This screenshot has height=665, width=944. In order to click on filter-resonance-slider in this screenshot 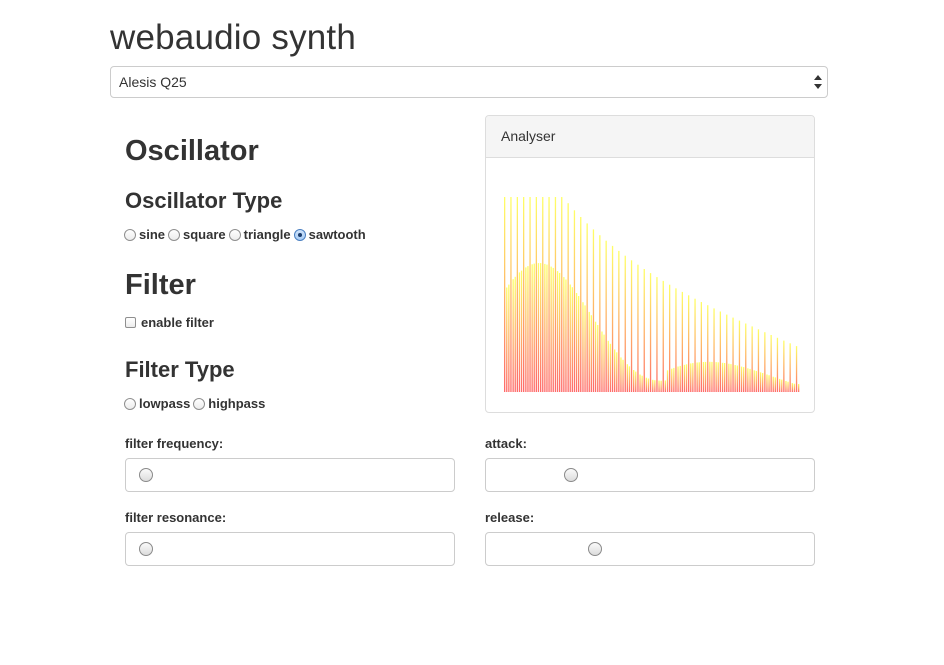, I will do `click(290, 549)`.